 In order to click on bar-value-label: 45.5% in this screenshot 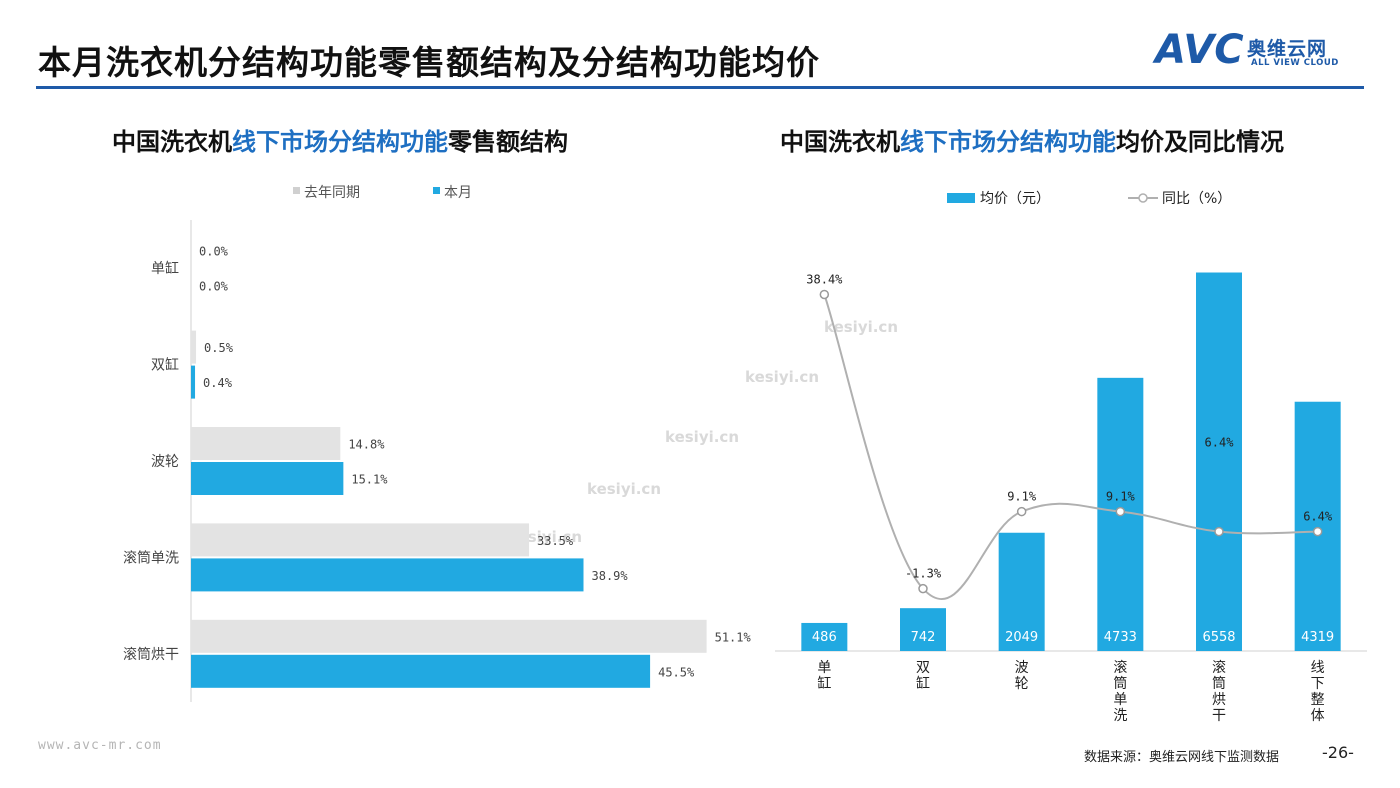, I will do `click(676, 672)`.